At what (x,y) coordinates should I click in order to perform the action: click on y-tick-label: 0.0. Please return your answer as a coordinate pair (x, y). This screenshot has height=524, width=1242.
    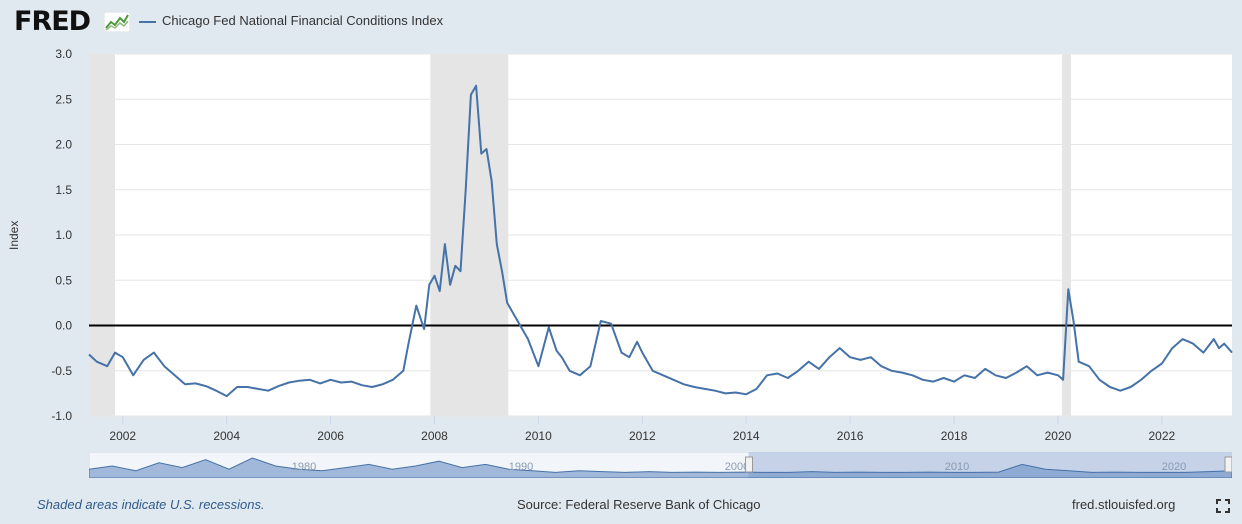
    Looking at the image, I should click on (63, 326).